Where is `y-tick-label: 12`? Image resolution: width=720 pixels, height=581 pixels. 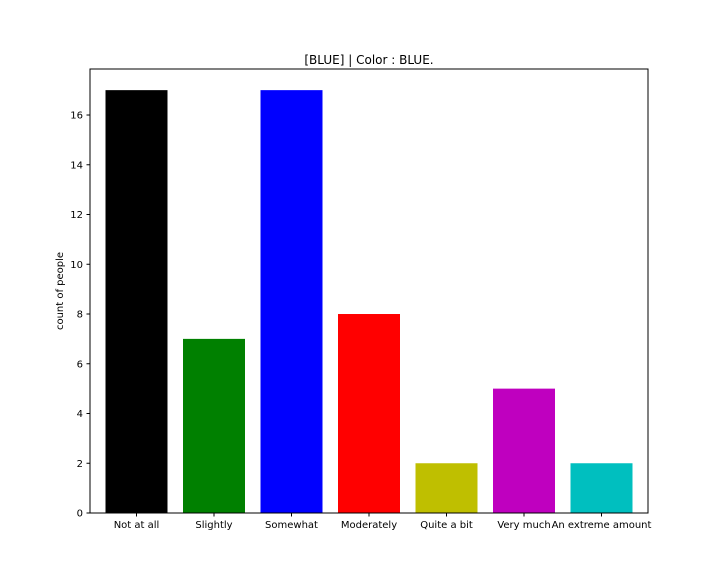
y-tick-label: 12 is located at coordinates (76, 215).